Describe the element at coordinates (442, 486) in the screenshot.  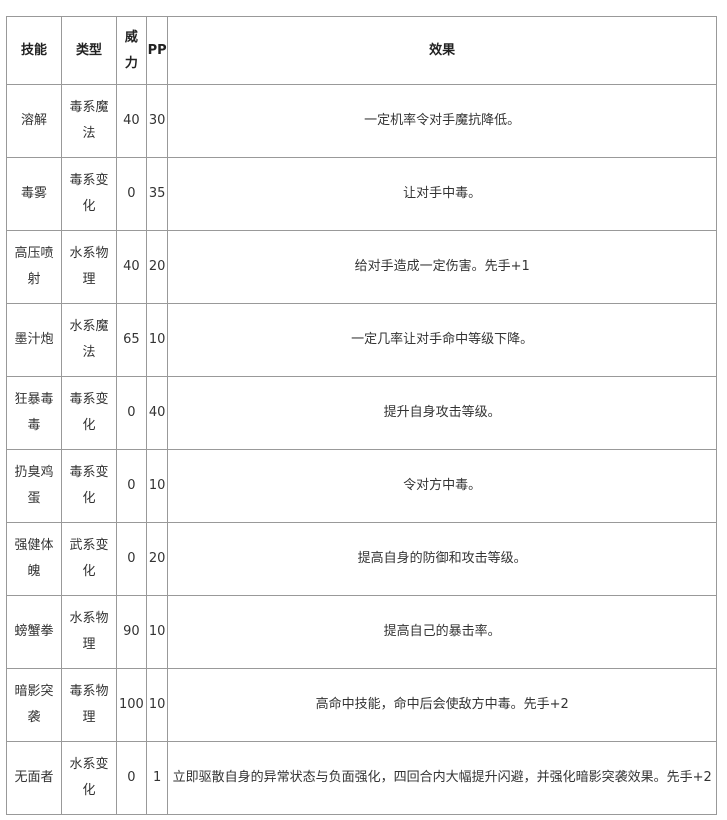
I see `skill-effect: 令对方中毒。` at that location.